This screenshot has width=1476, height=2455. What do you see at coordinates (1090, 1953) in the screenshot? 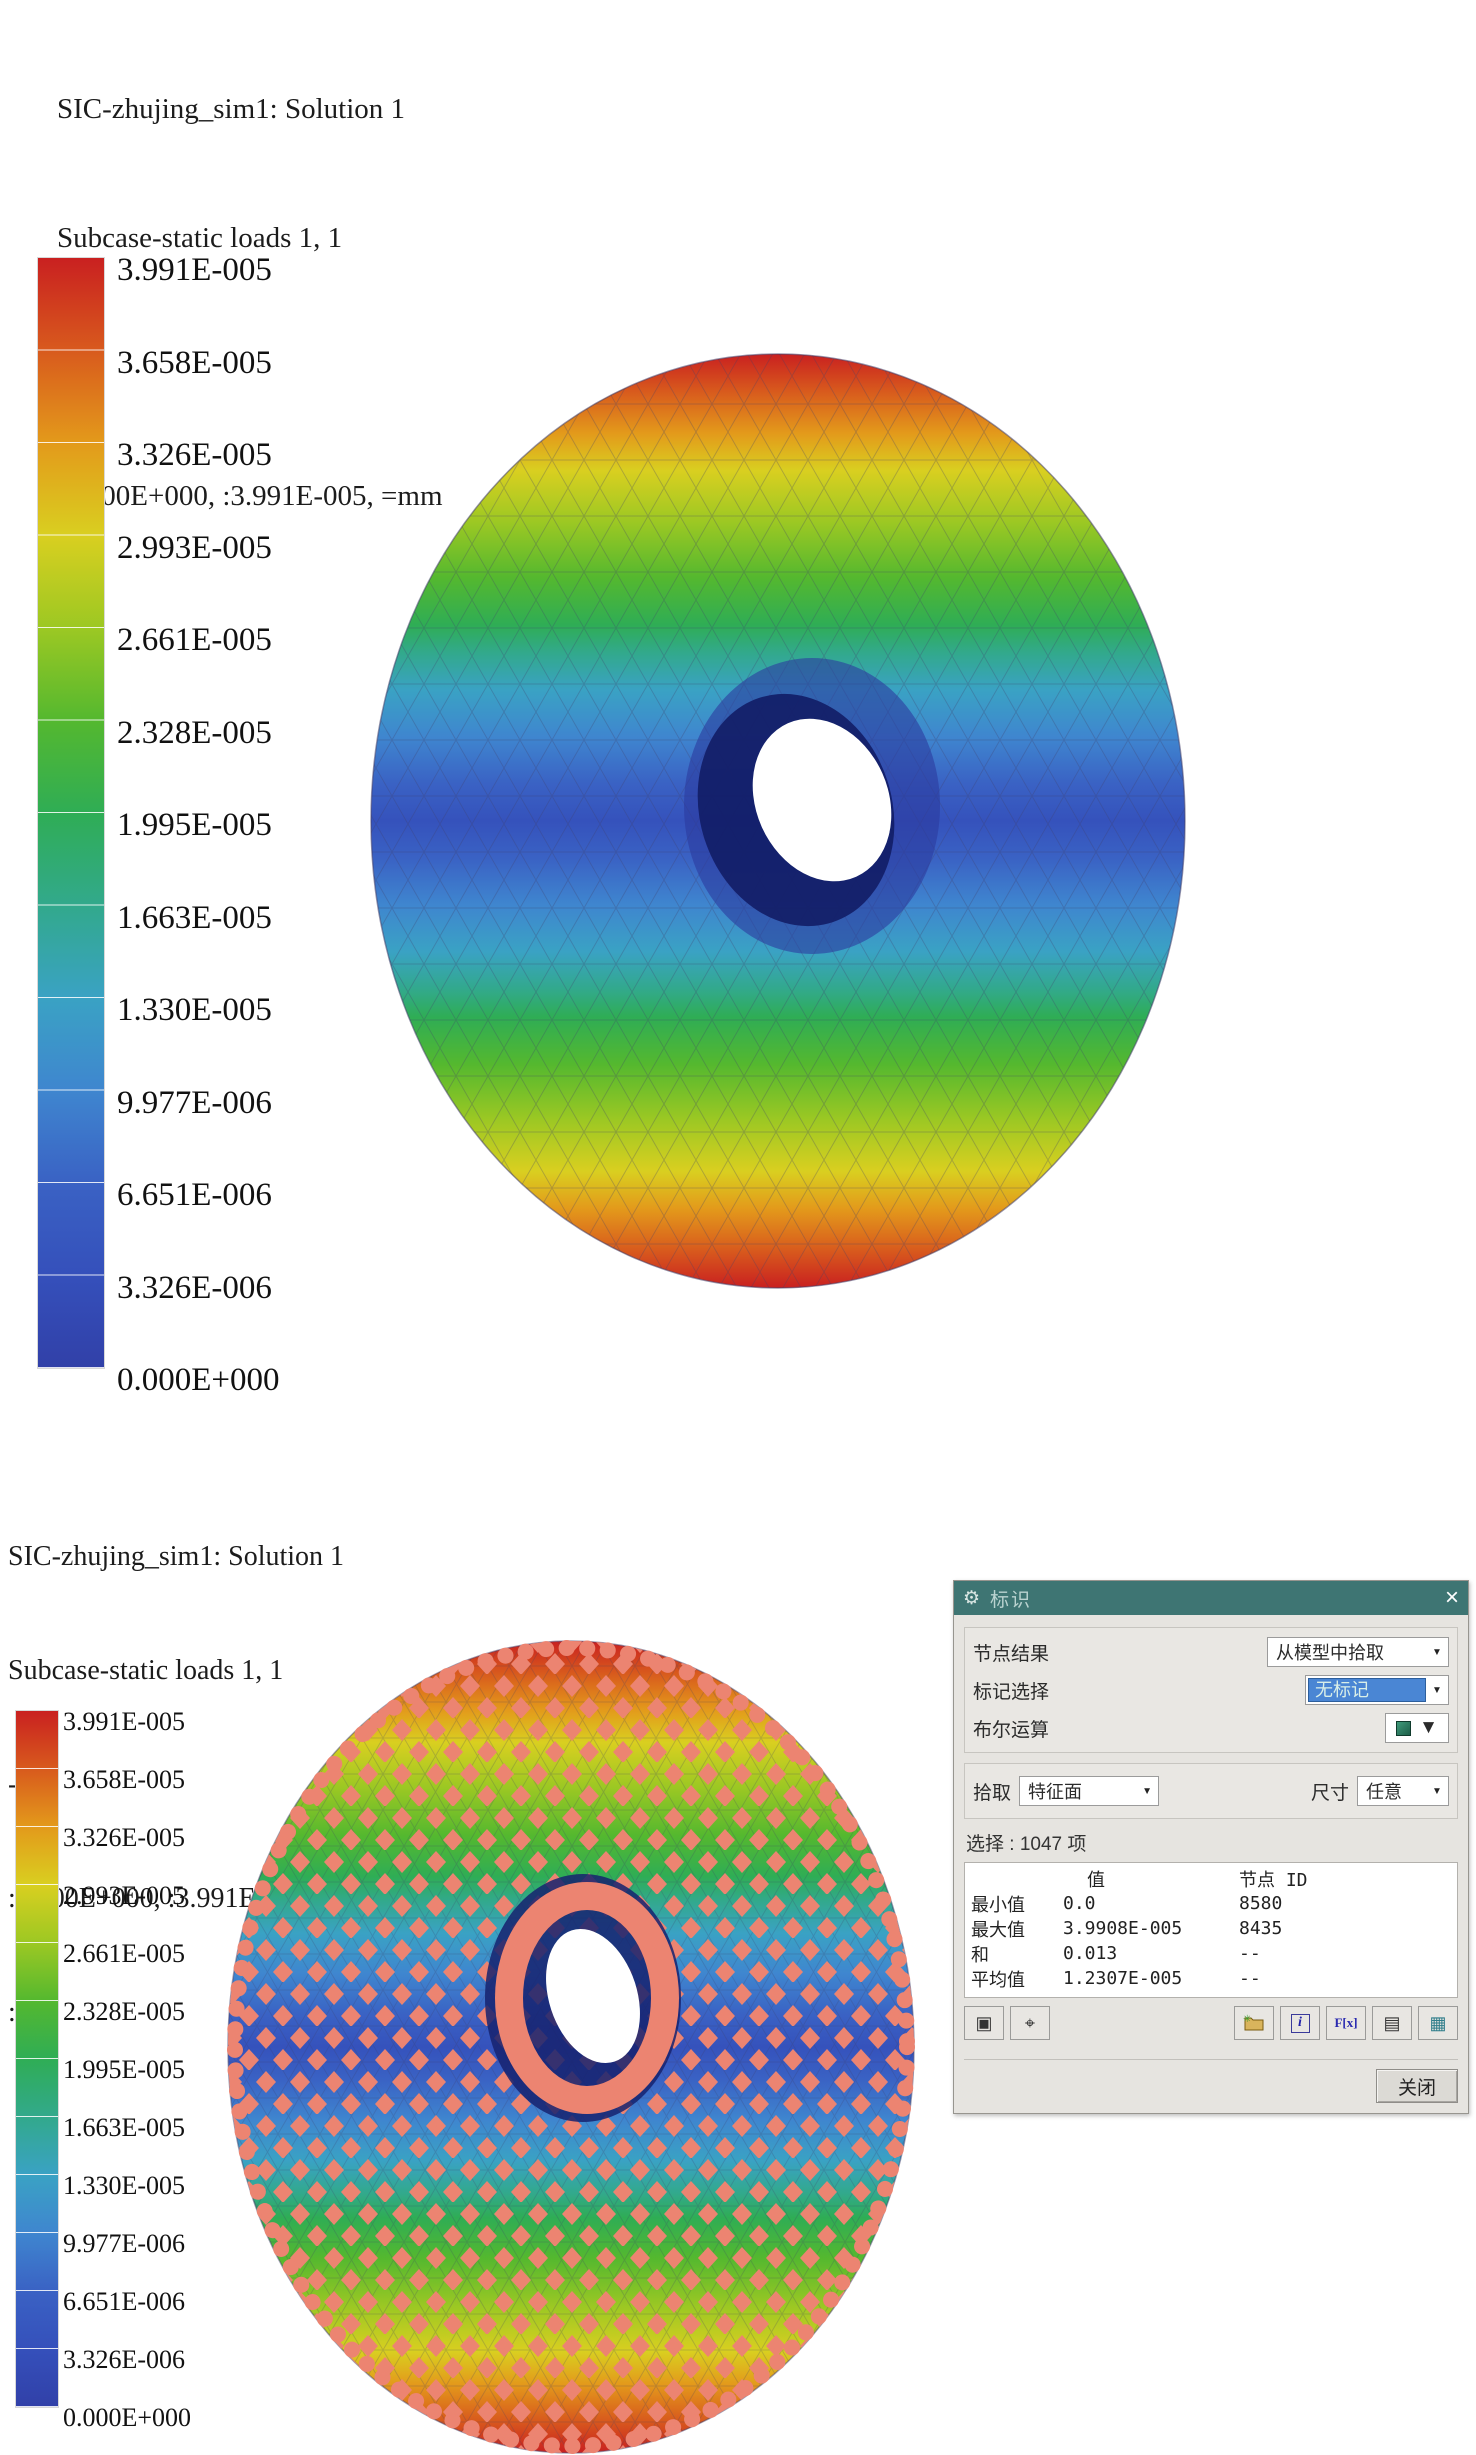
I see `stat-value: 0.013` at bounding box center [1090, 1953].